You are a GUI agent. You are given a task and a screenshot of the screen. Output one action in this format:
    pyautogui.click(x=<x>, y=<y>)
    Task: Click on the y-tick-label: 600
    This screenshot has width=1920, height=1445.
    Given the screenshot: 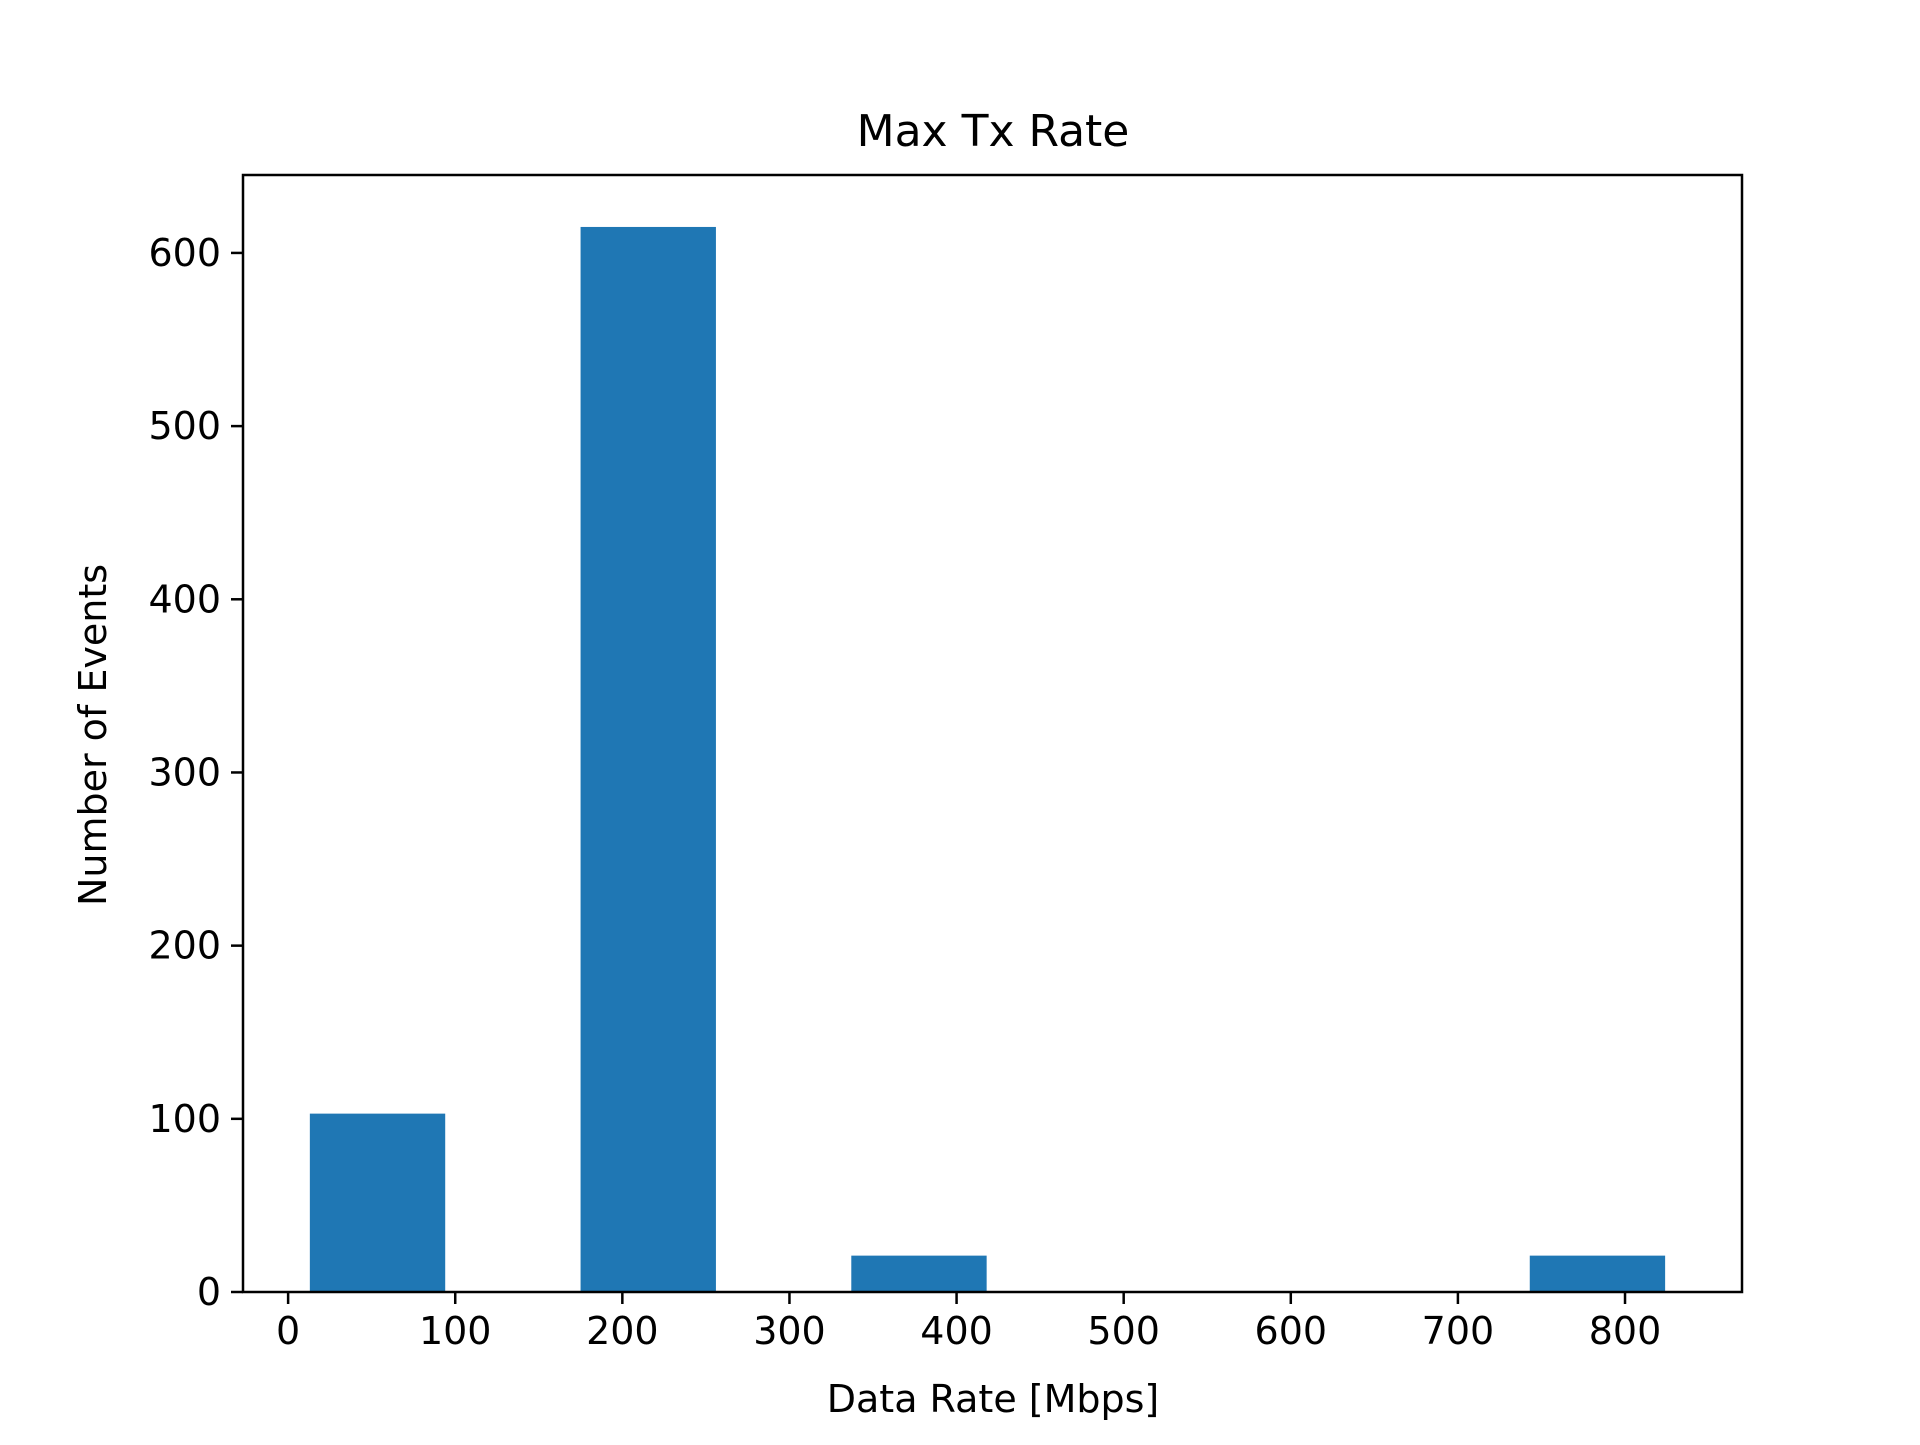 What is the action you would take?
    pyautogui.click(x=184, y=253)
    